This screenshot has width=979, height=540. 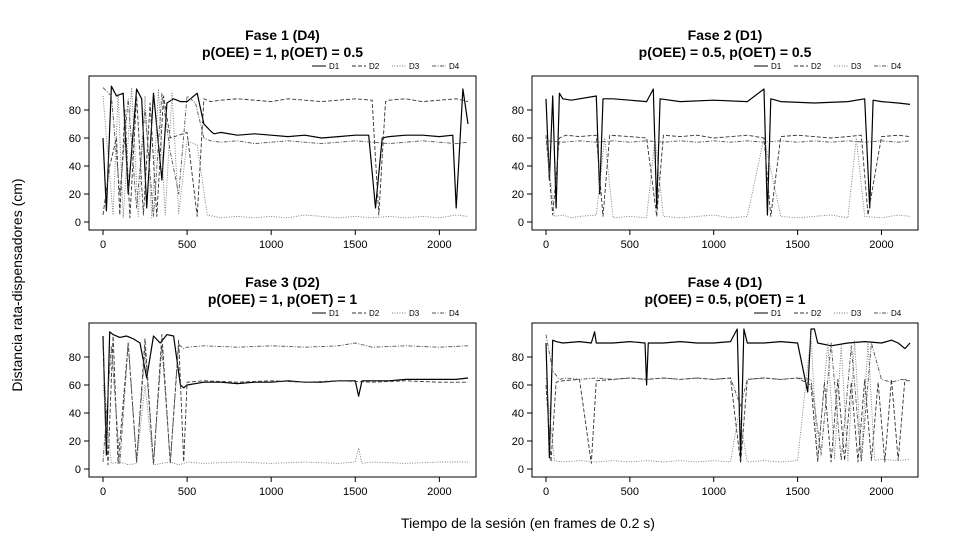 I want to click on panel-subtitle: p(OEE) = 0.5, p(OET) = 1, so click(x=724, y=299).